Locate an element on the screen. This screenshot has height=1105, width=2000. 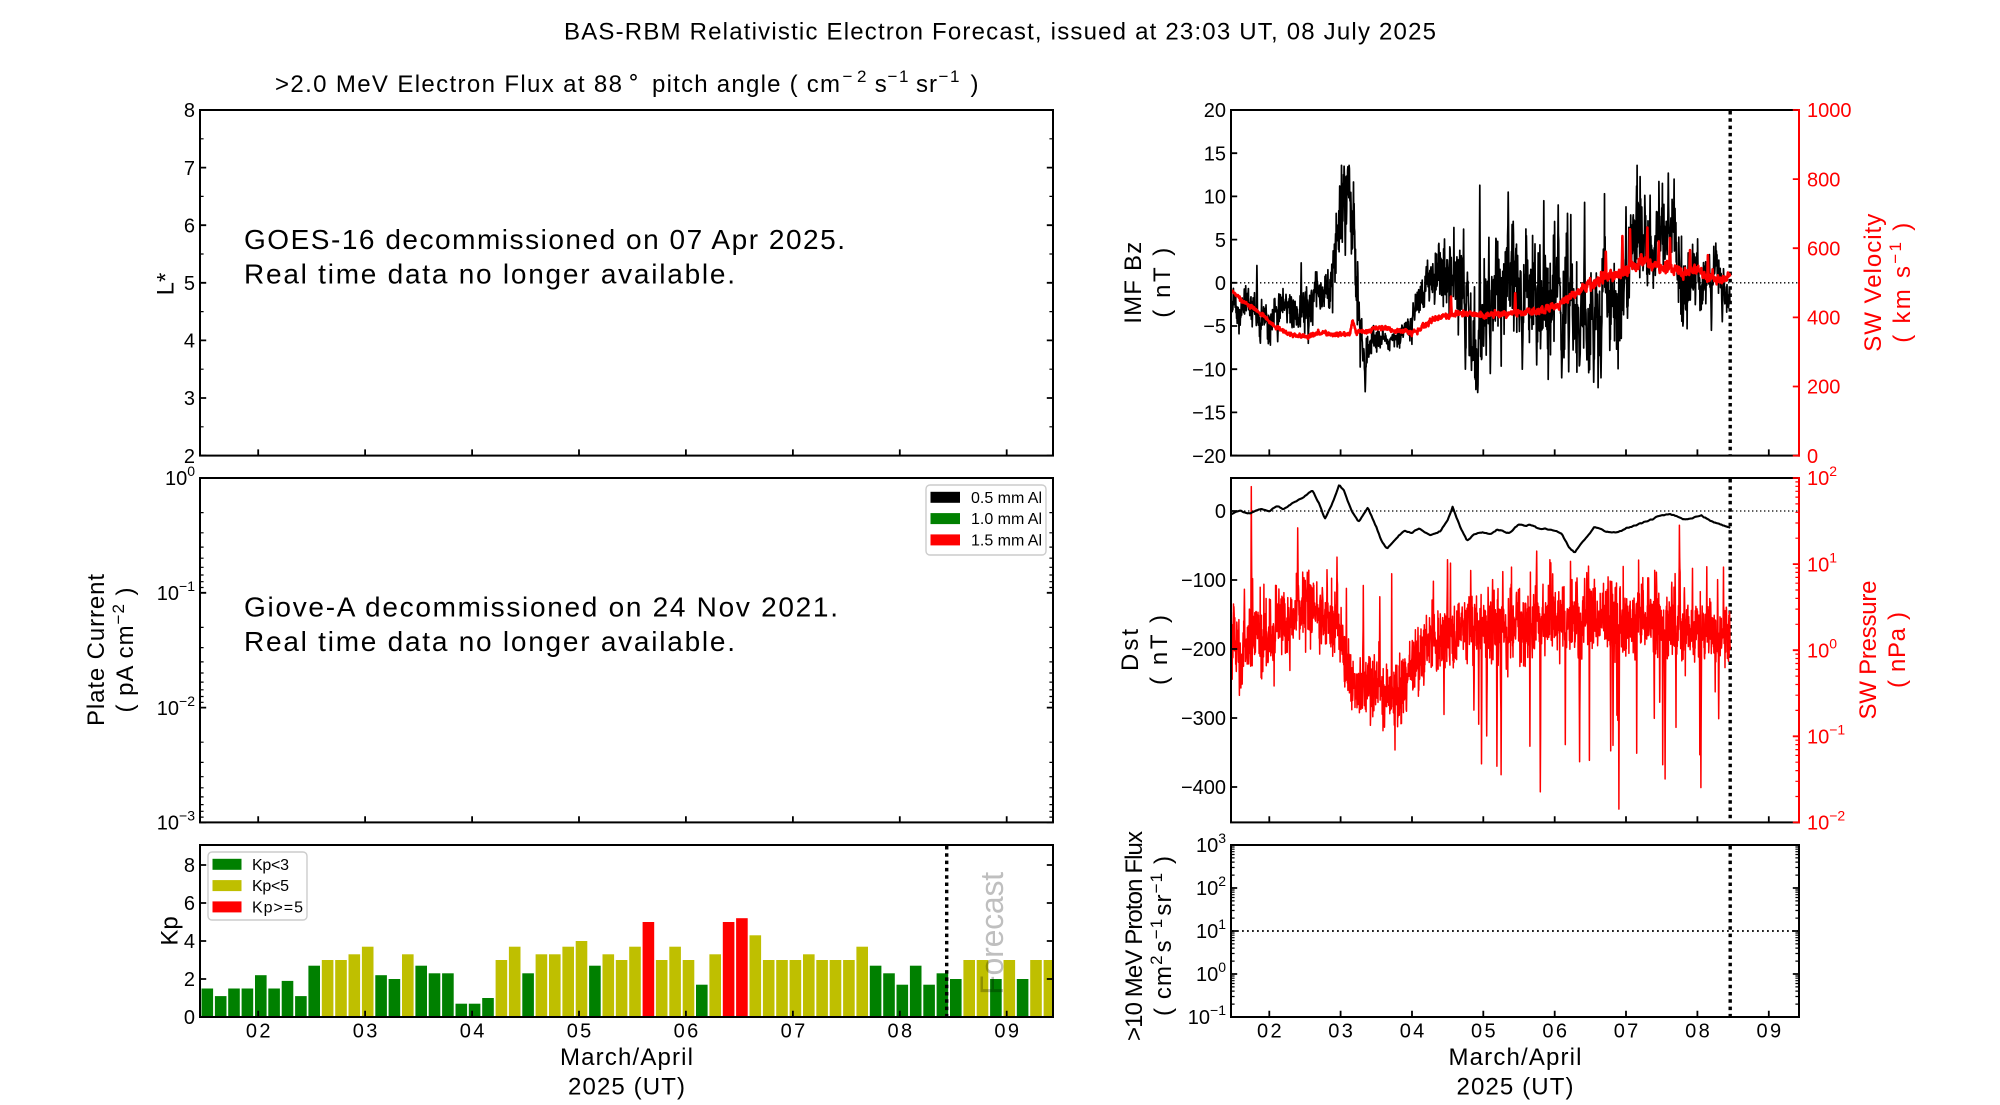
svg-text: 800 is located at coordinates (1823, 180).